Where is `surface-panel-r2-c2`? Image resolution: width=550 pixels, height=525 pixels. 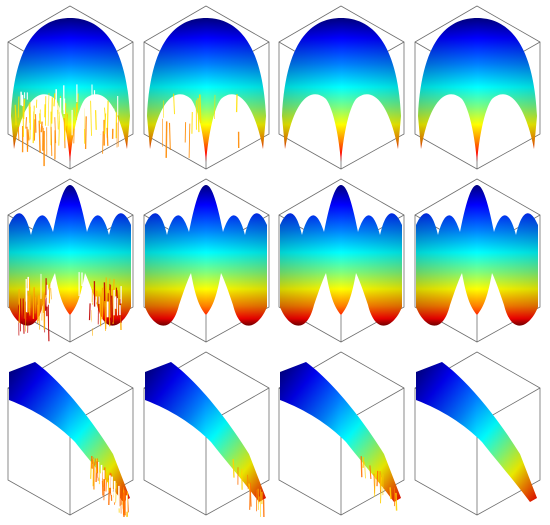
surface-panel-r2-c2 is located at coordinates (206, 260).